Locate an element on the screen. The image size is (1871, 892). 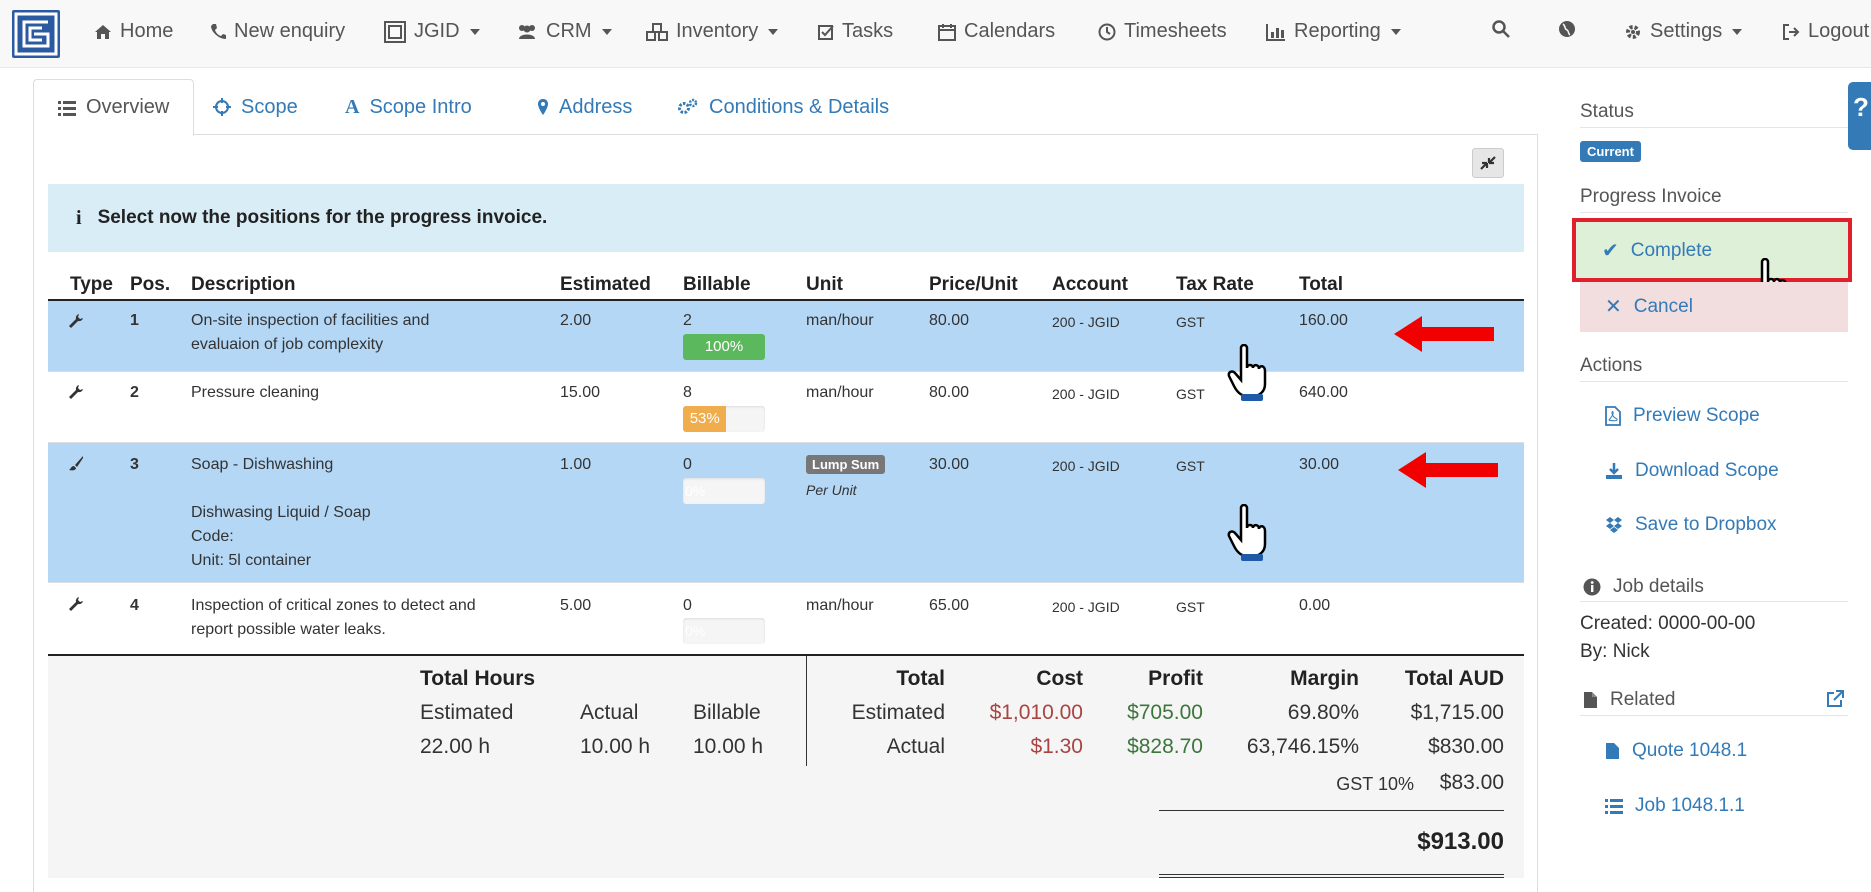
app-logo is located at coordinates (36, 34).